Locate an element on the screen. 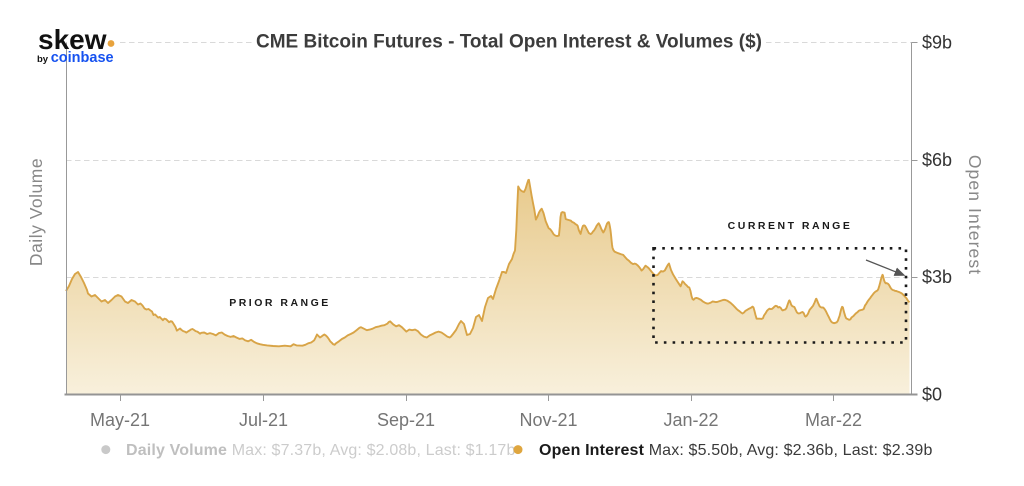  svg-text: Open Interest is located at coordinates (975, 215).